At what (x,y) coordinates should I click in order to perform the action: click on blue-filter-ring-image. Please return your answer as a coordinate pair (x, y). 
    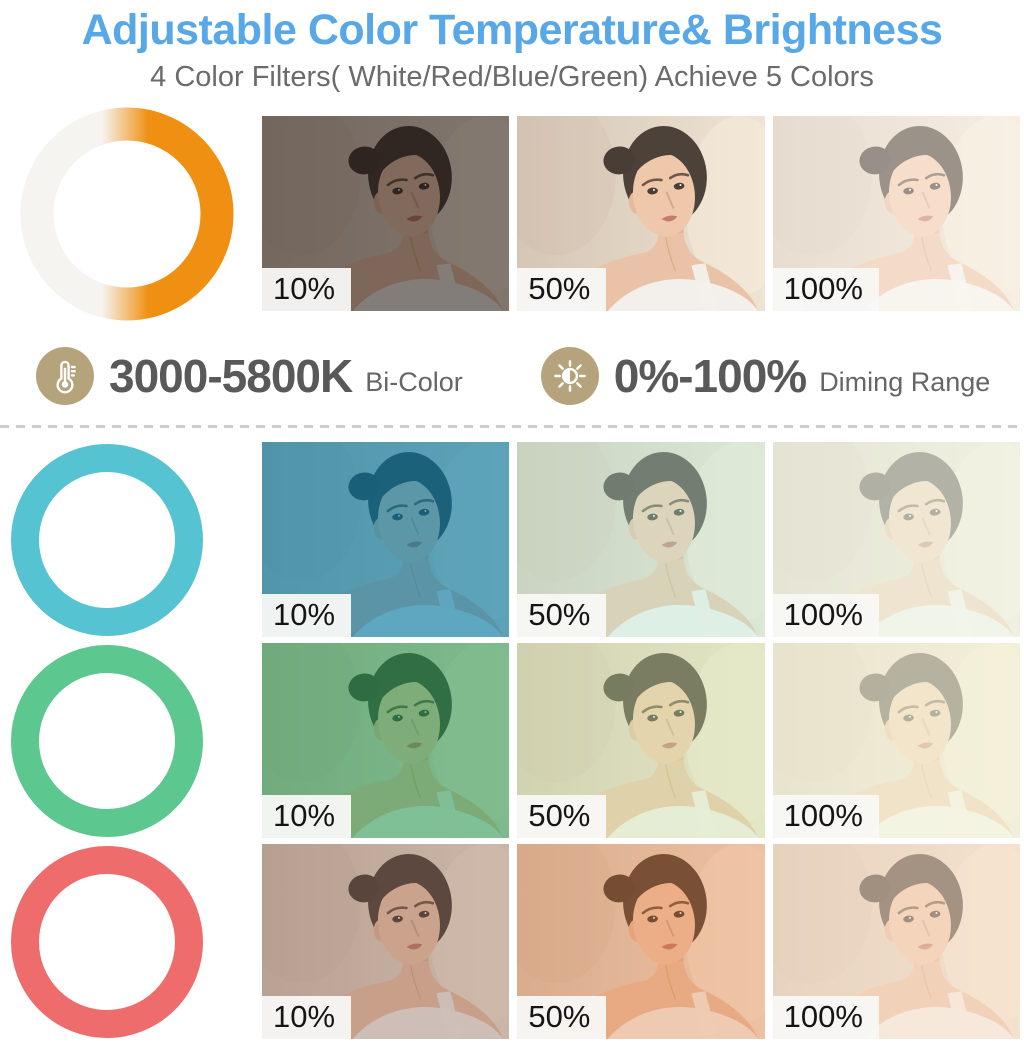
    Looking at the image, I should click on (107, 540).